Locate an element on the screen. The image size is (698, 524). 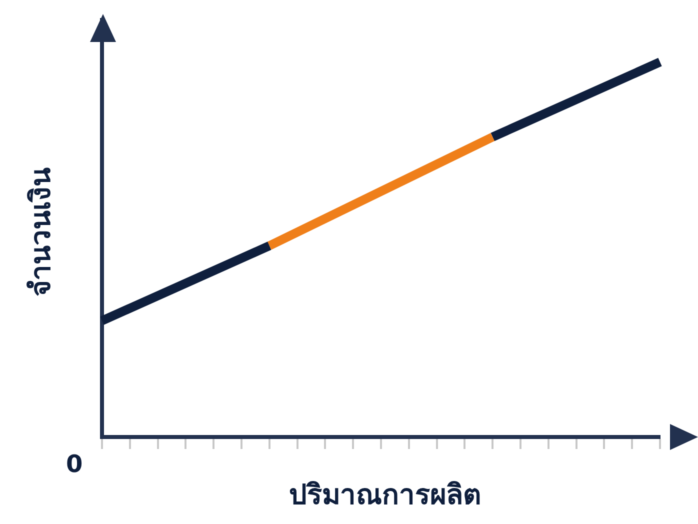
x-axis-title: ปริมาณการผลิต is located at coordinates (385, 495).